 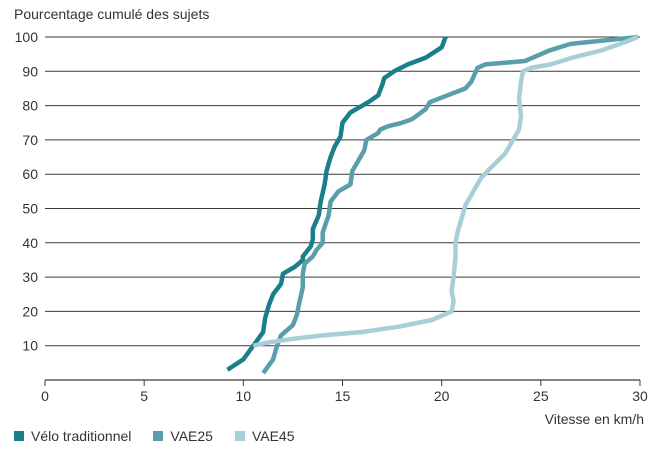 I want to click on legend-item-vae25: VAE25, so click(x=183, y=436).